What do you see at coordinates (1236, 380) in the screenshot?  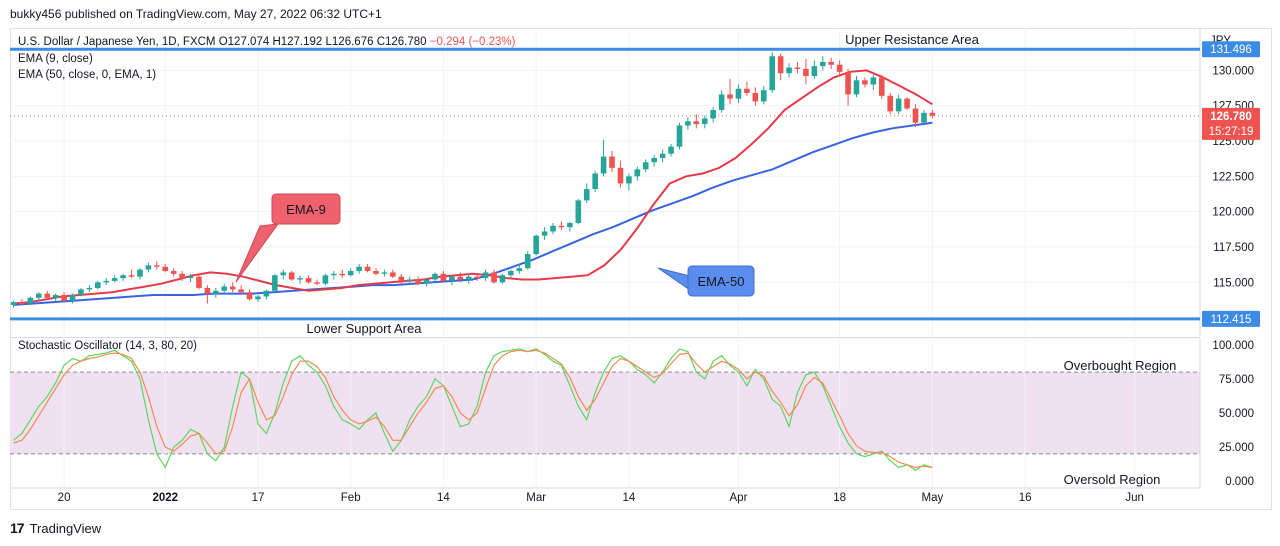 I see `stoch-axis-tick: 75.000` at bounding box center [1236, 380].